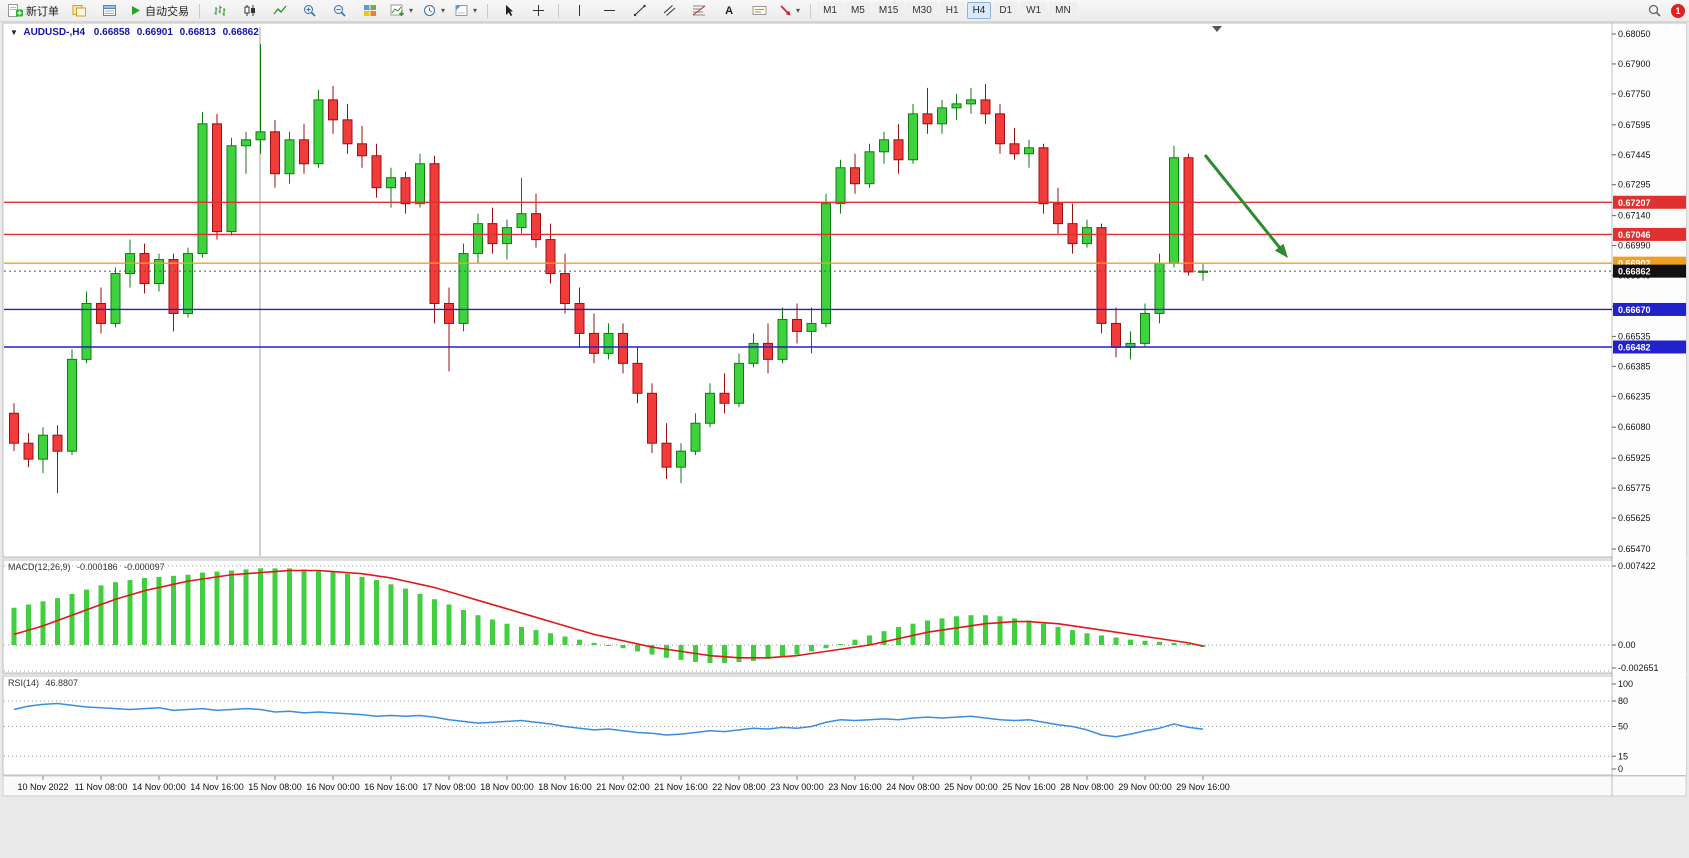 Image resolution: width=1689 pixels, height=858 pixels. Describe the element at coordinates (434, 11) in the screenshot. I see `periods-button: ▾` at that location.